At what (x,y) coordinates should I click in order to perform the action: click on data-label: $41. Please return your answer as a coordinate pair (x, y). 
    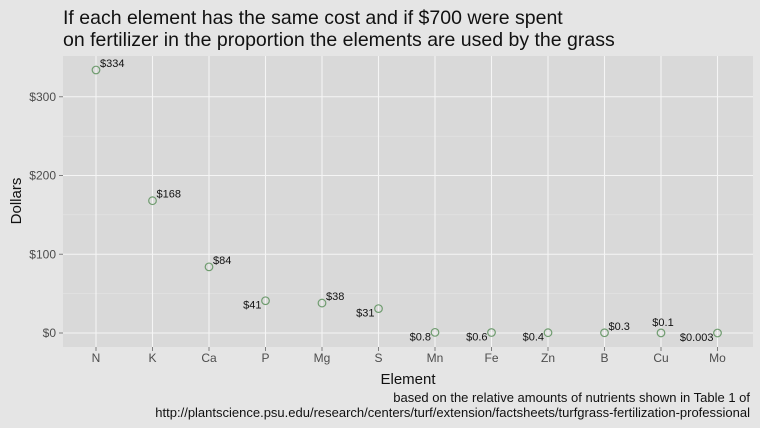
    Looking at the image, I should click on (252, 306).